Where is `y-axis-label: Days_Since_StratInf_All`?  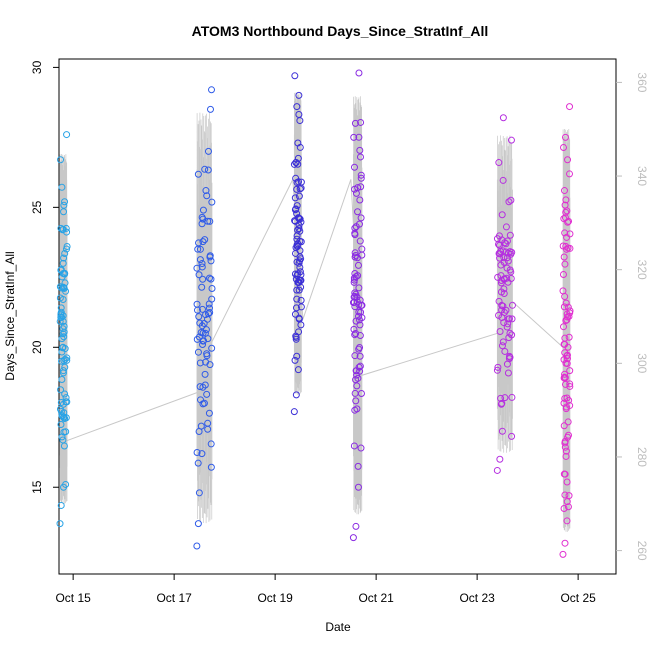
y-axis-label: Days_Since_StratInf_All is located at coordinates (10, 315).